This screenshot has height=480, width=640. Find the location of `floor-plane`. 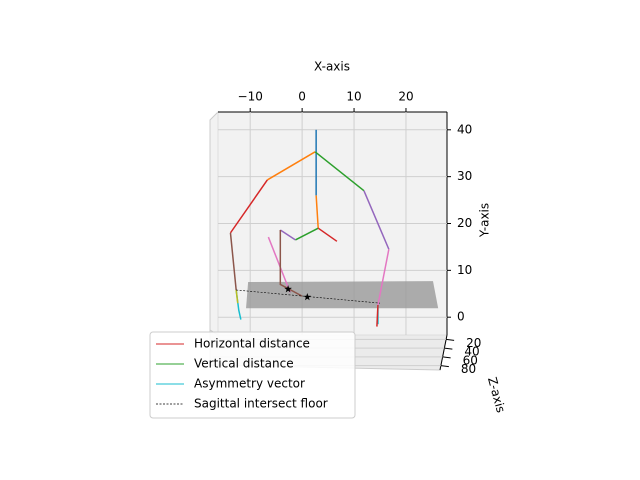

floor-plane is located at coordinates (342, 295).